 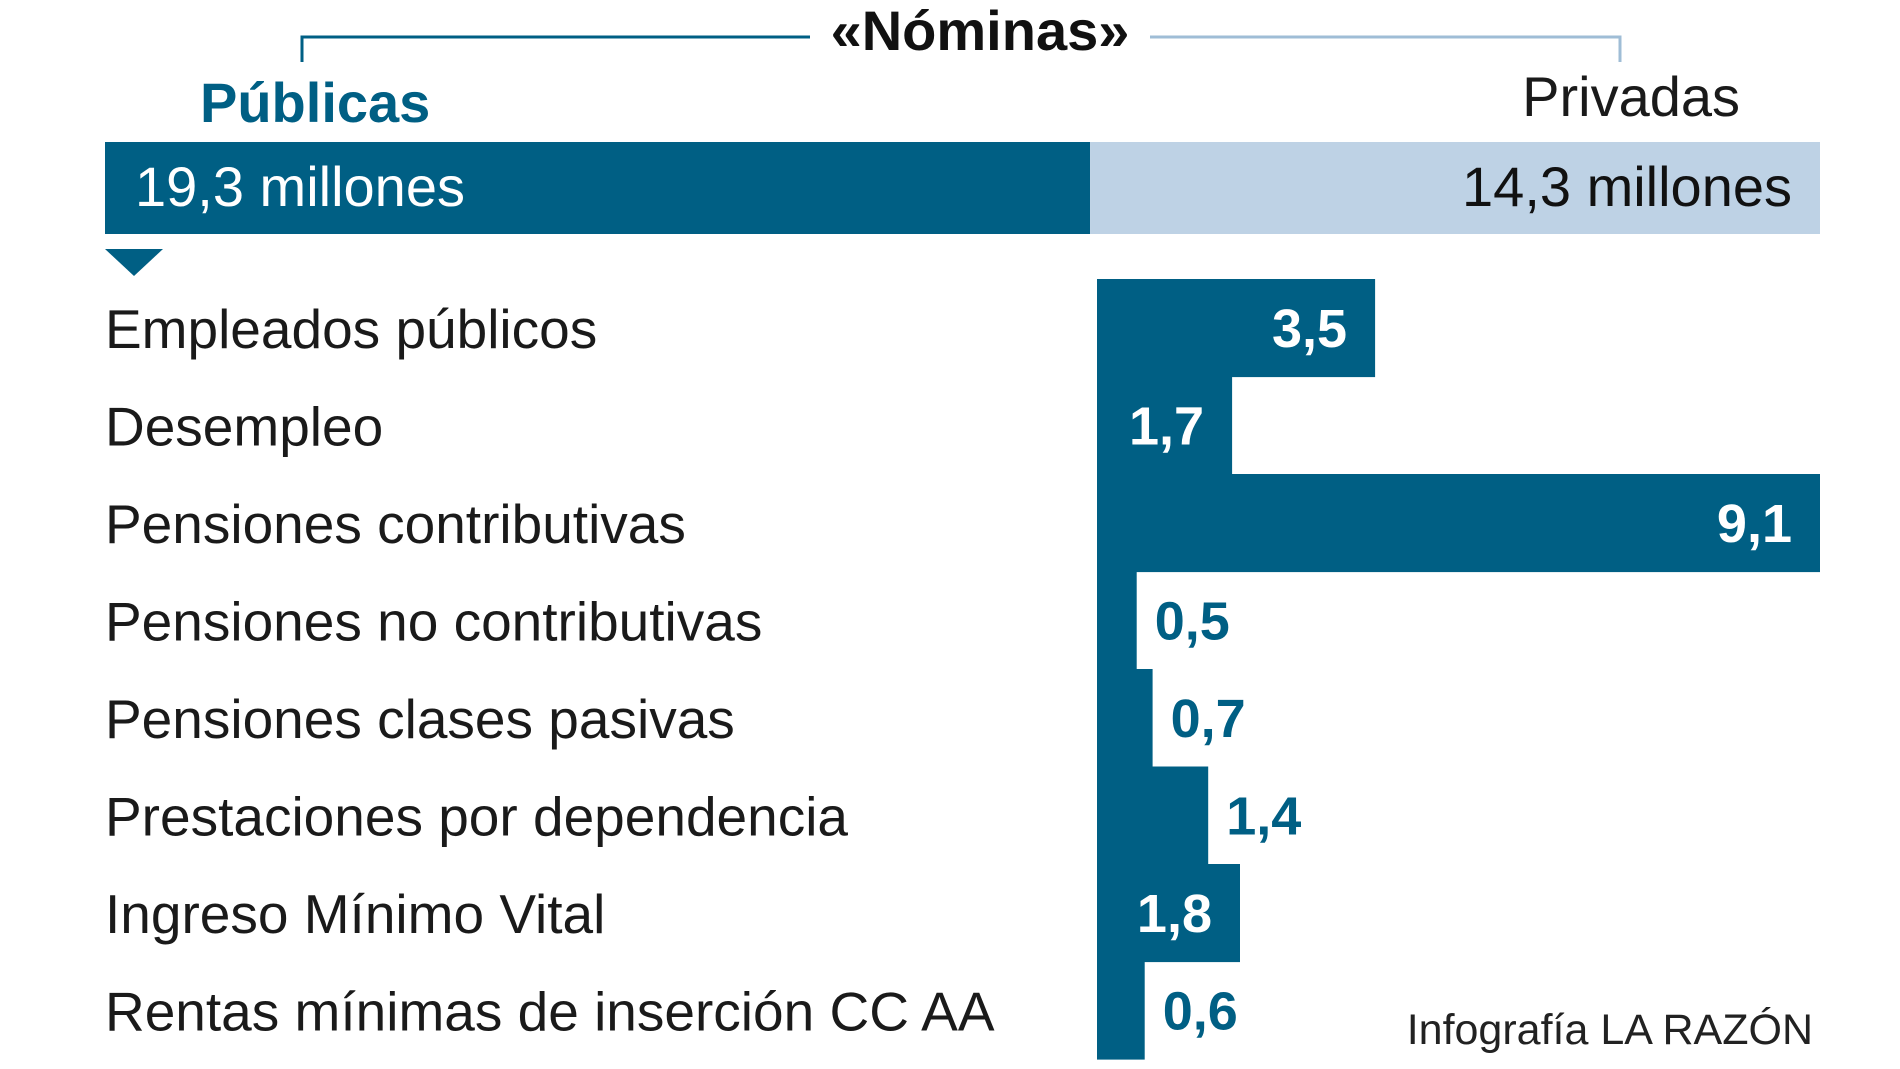 I want to click on publicas-label: Públicas, so click(x=315, y=102).